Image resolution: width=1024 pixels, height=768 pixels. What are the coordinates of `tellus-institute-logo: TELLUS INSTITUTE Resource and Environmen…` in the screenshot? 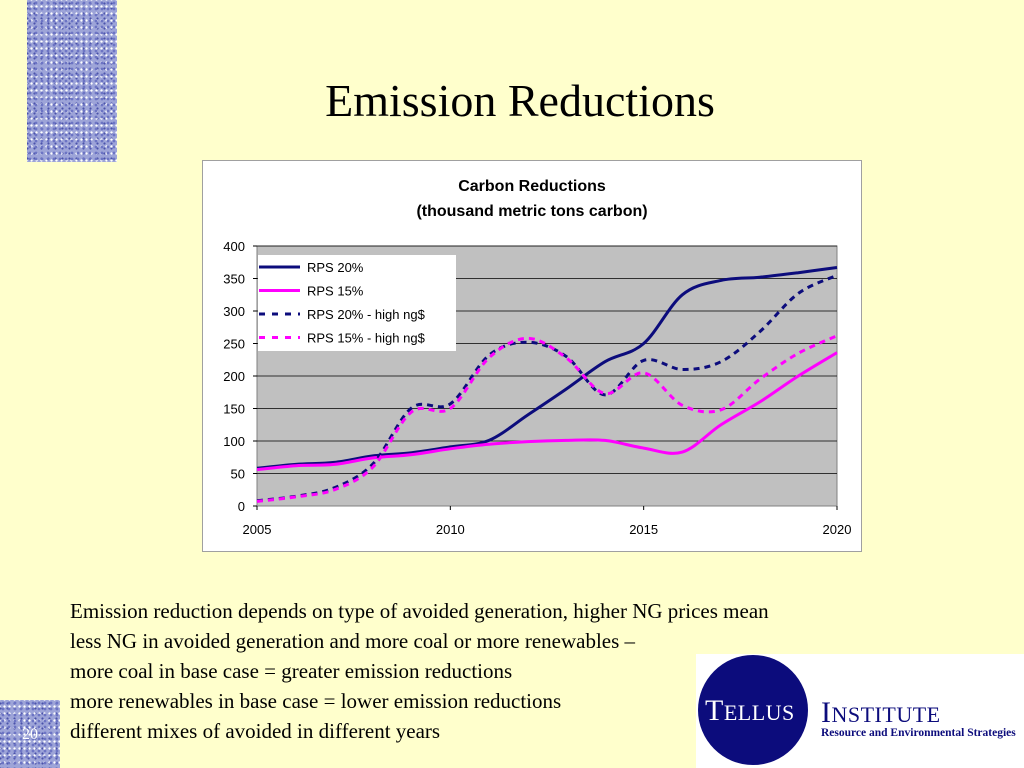 It's located at (860, 711).